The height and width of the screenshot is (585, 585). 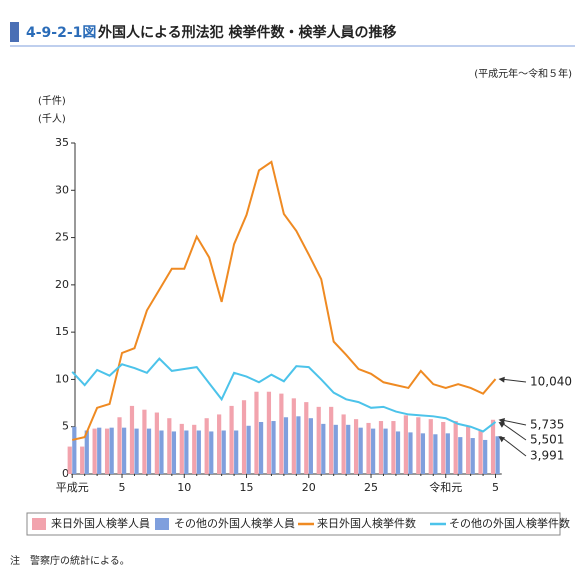 What do you see at coordinates (62, 189) in the screenshot?
I see `y-tick-label: 30` at bounding box center [62, 189].